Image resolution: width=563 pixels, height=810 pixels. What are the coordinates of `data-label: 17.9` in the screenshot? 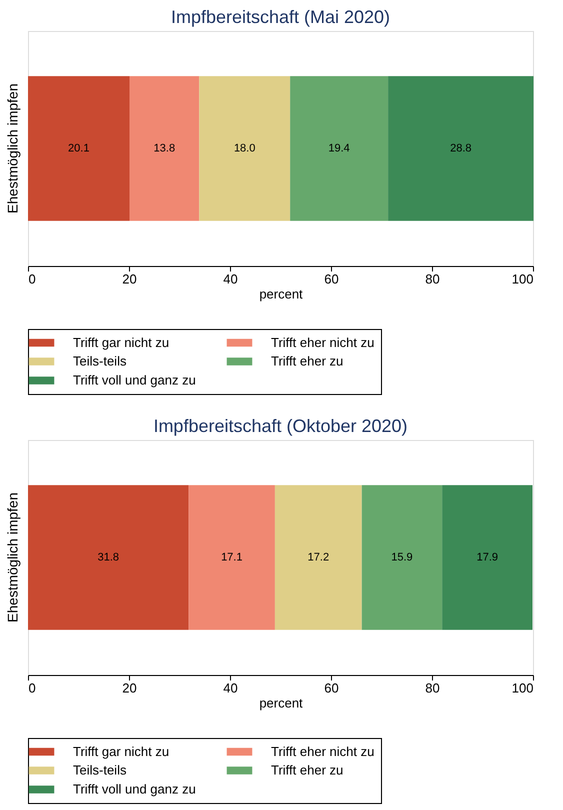 It's located at (487, 558).